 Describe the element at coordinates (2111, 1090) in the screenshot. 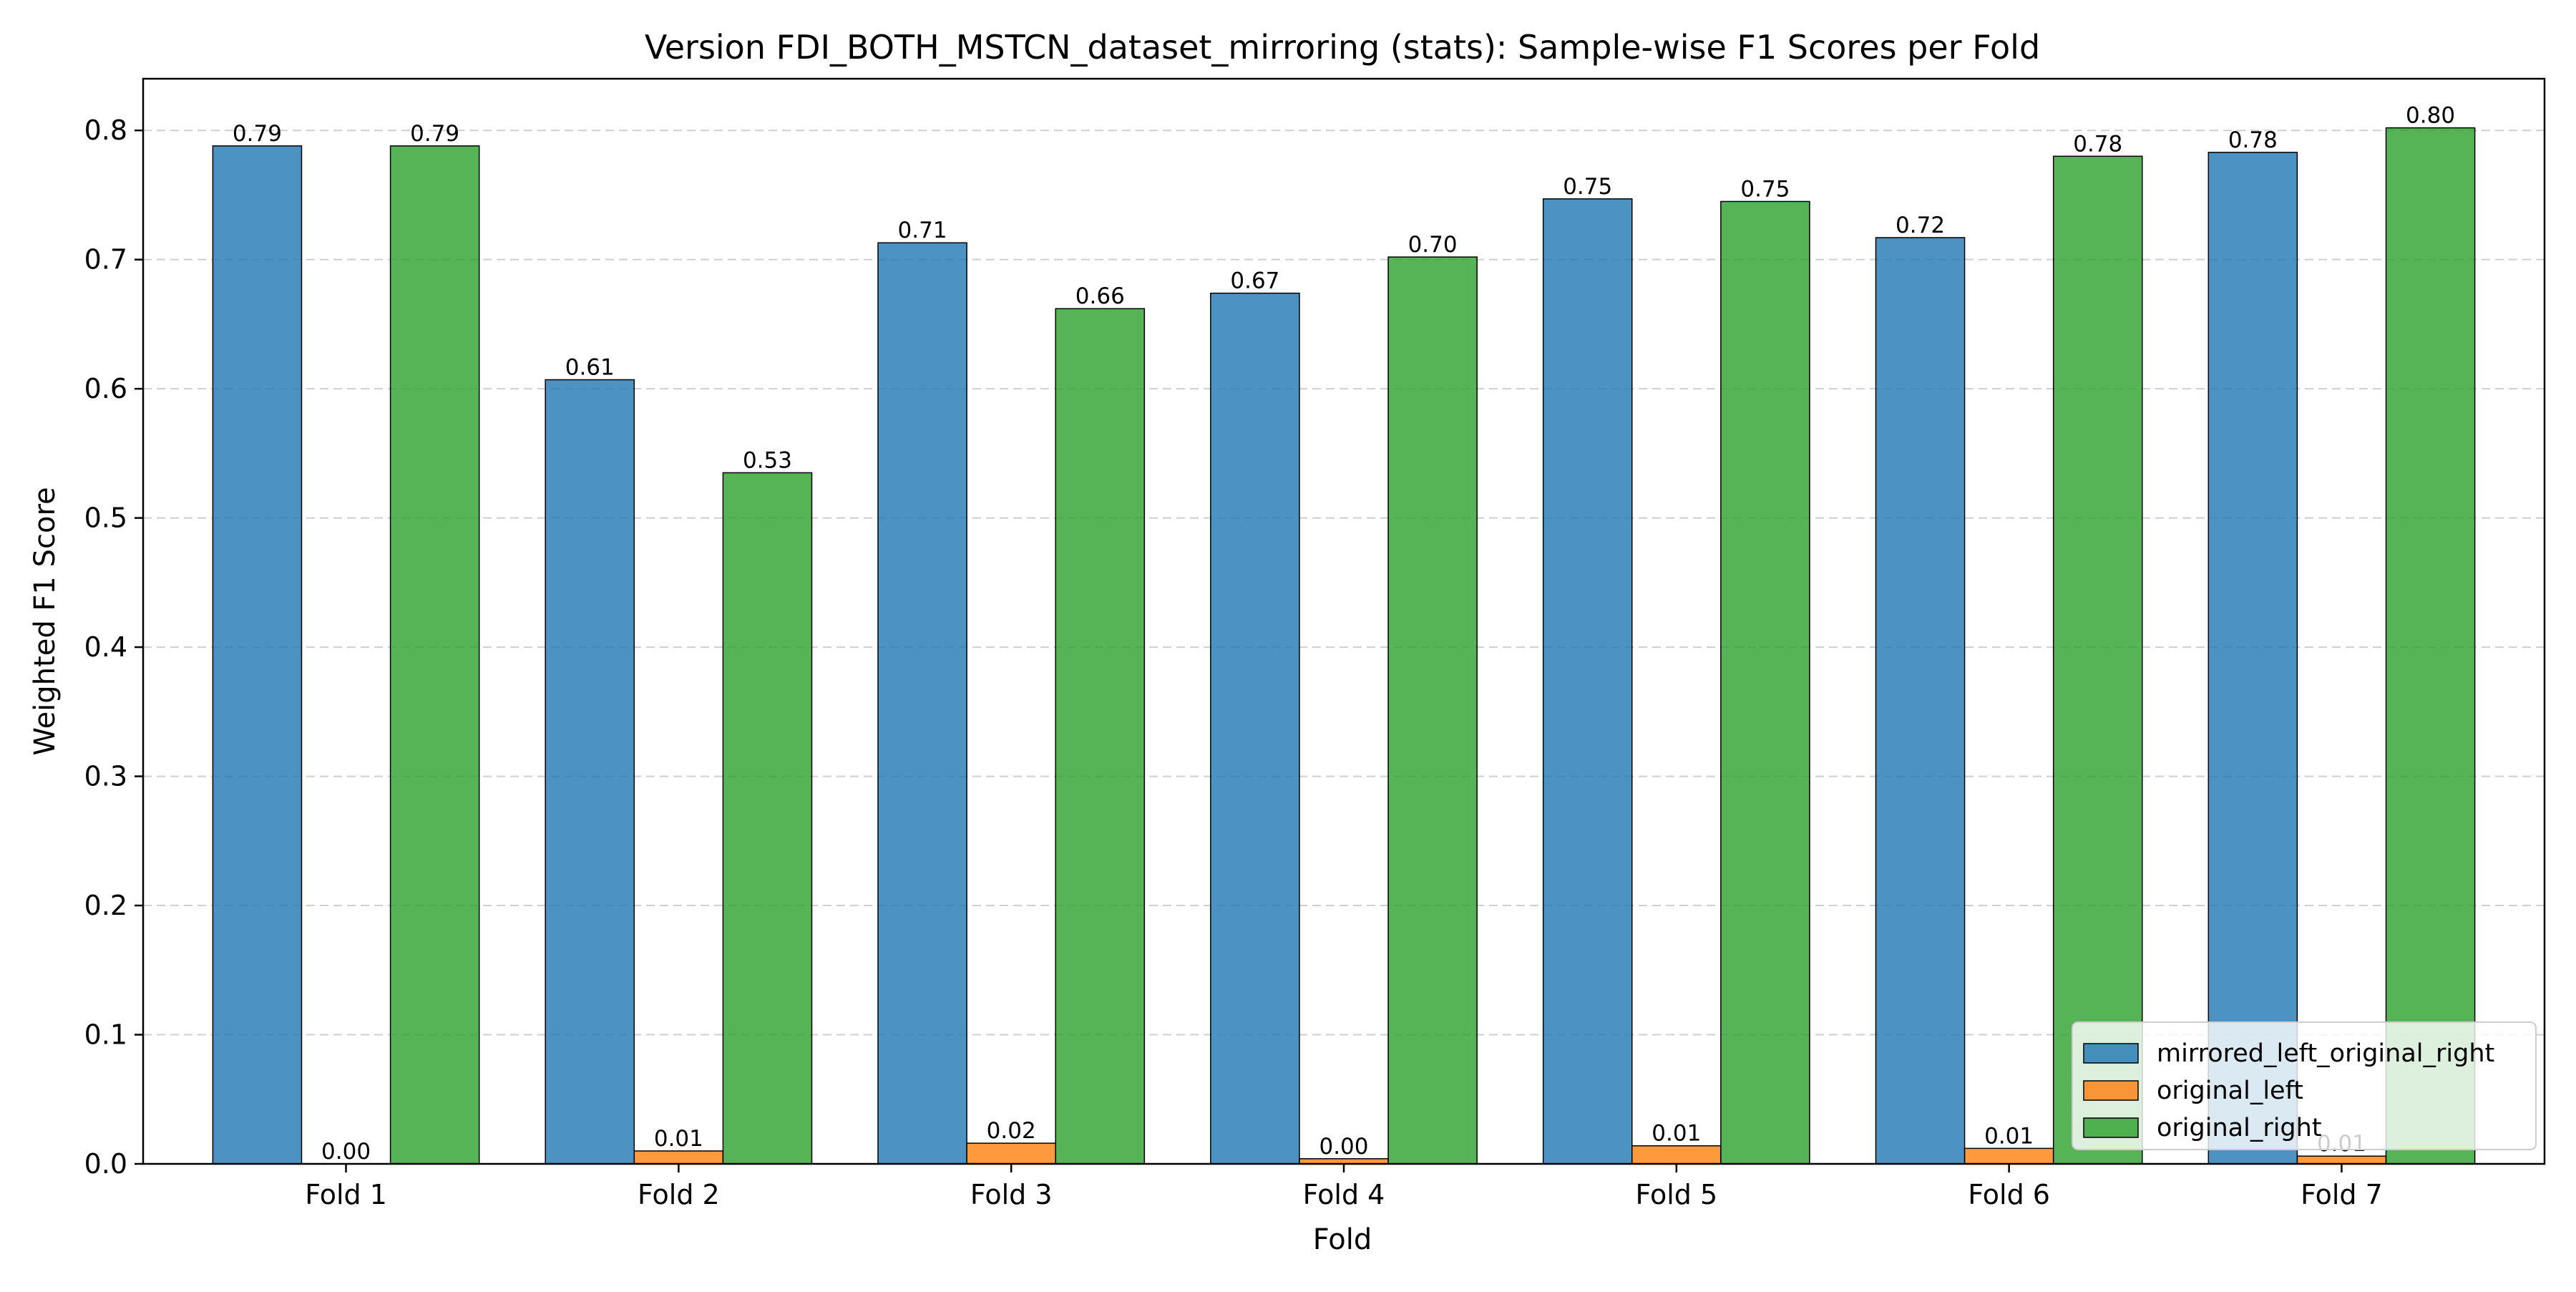

I see `legend-swatch-original_left` at that location.